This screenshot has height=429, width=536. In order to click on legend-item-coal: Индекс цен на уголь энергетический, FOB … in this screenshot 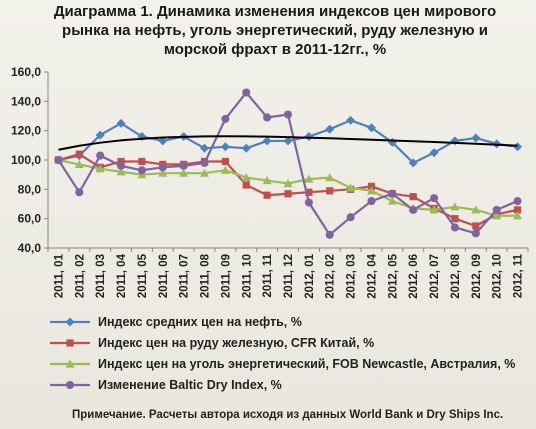, I will do `click(288, 364)`.